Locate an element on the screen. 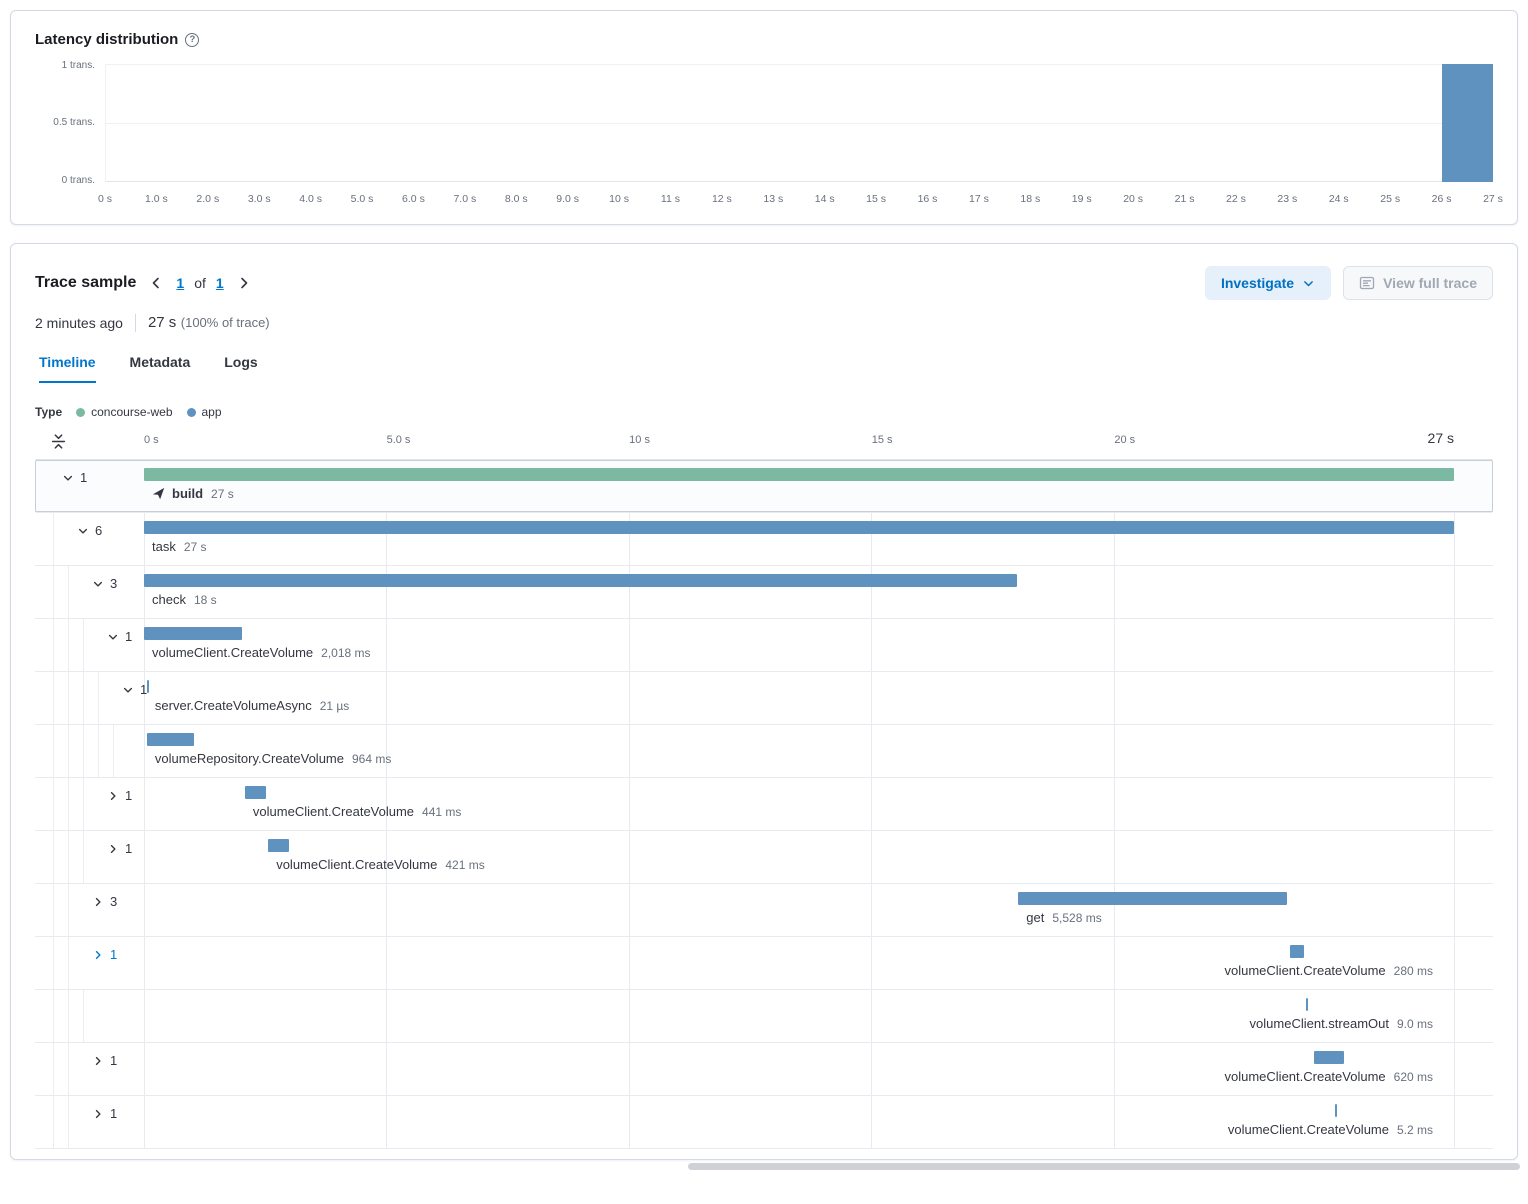 The width and height of the screenshot is (1528, 1204). view-full-trace-button: View full trace is located at coordinates (1418, 283).